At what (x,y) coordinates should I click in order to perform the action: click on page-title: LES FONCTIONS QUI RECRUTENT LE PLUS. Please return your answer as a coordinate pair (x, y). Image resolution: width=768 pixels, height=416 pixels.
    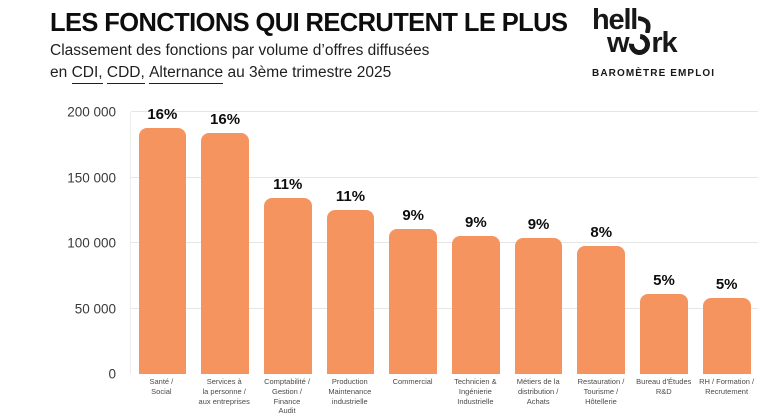
    Looking at the image, I should click on (309, 22).